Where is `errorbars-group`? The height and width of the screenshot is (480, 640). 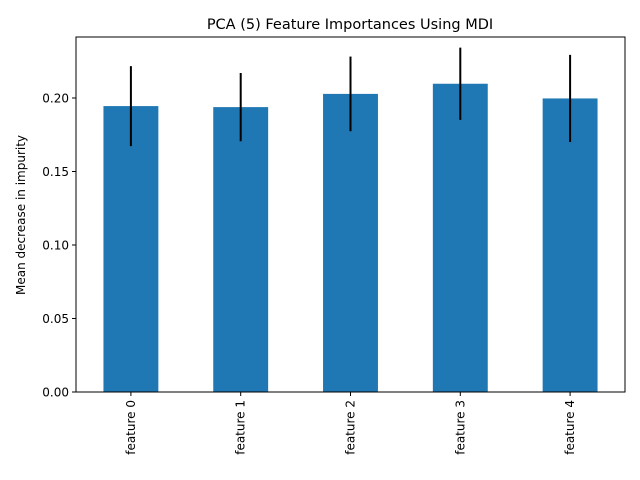
errorbars-group is located at coordinates (350, 97).